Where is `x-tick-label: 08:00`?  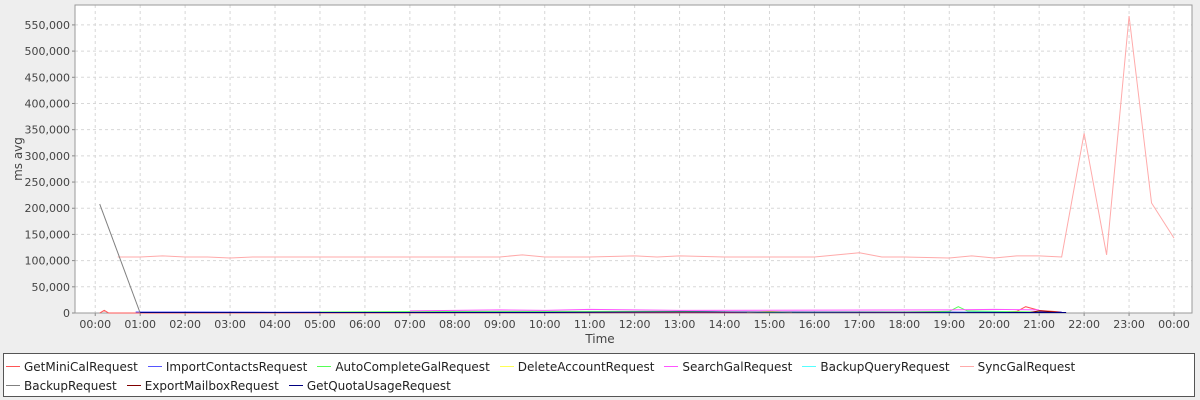
x-tick-label: 08:00 is located at coordinates (455, 324).